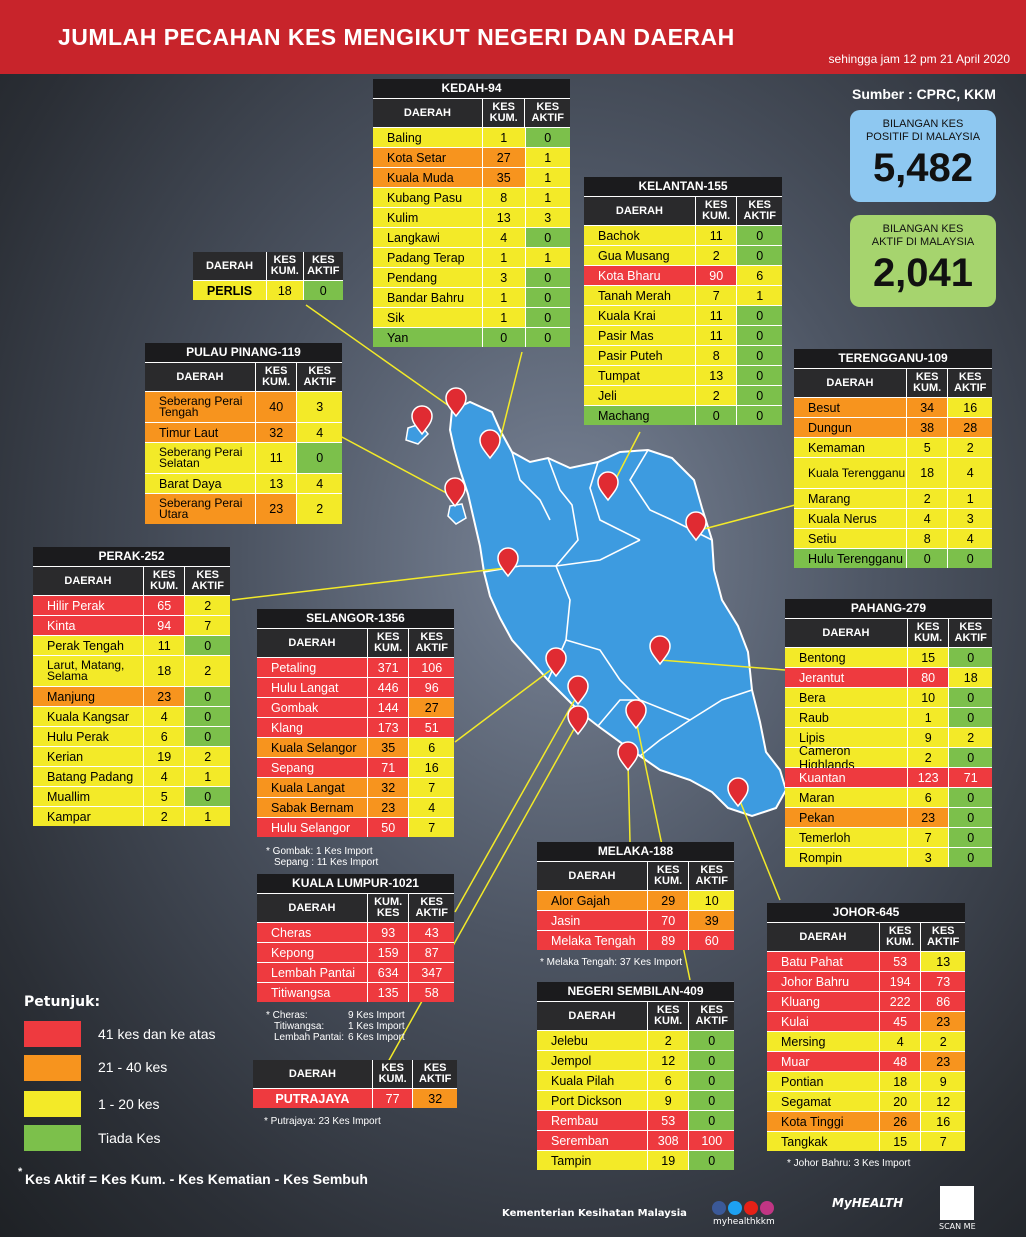 This screenshot has width=1026, height=1237. What do you see at coordinates (268, 290) in the screenshot?
I see `table-row: PERLIS 18 0` at bounding box center [268, 290].